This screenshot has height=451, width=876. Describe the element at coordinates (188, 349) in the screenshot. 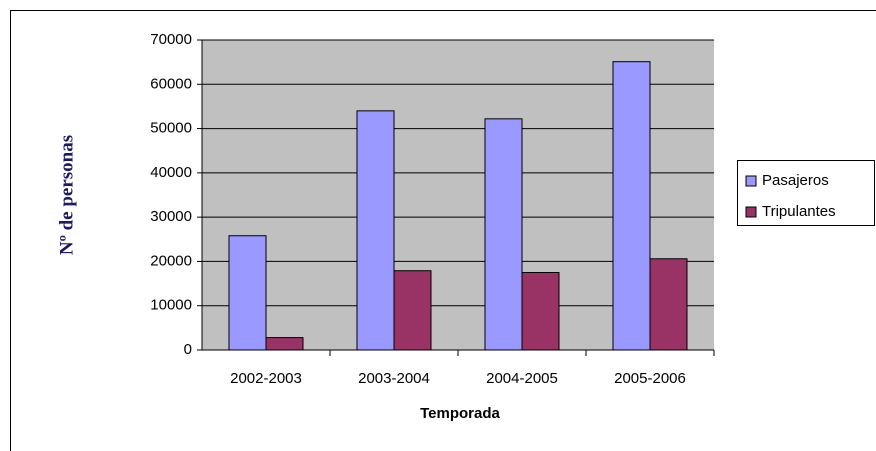

I see `y-tick-label: 0` at that location.